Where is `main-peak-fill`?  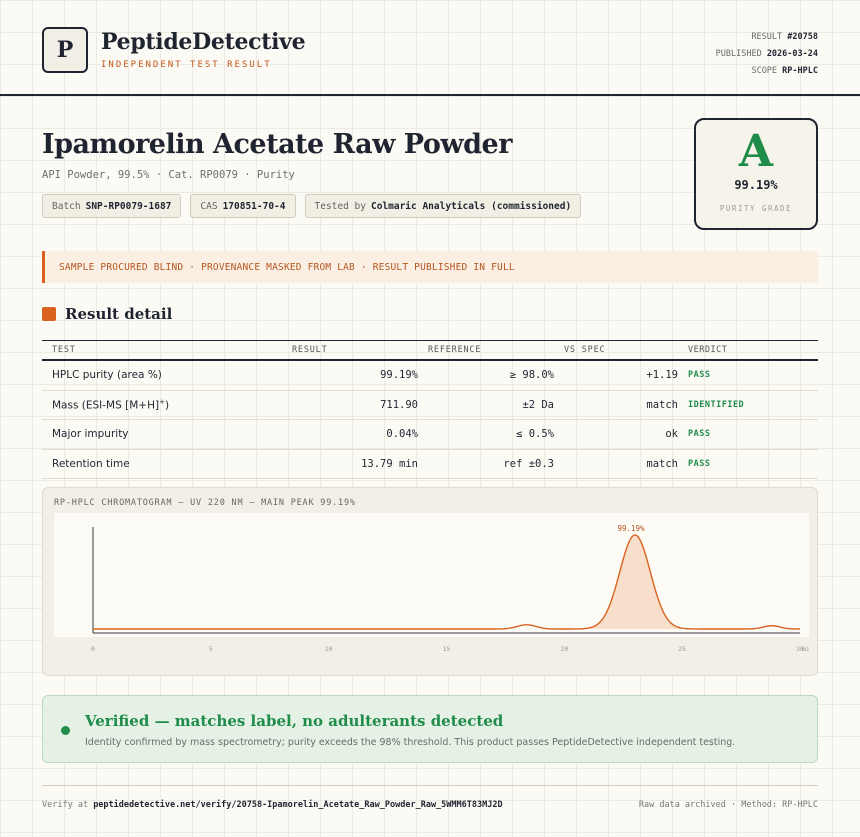
main-peak-fill is located at coordinates (635, 582).